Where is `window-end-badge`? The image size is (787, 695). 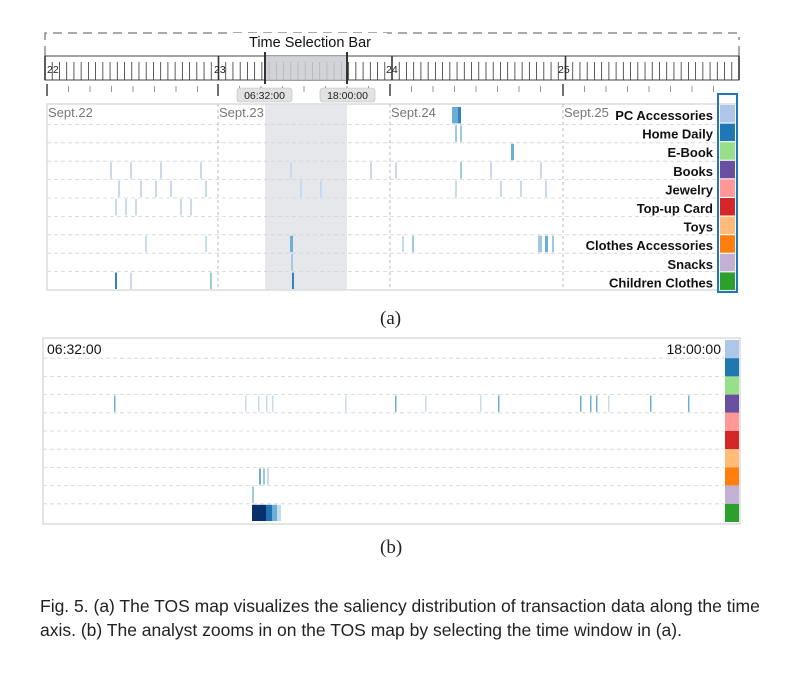 window-end-badge is located at coordinates (347, 95).